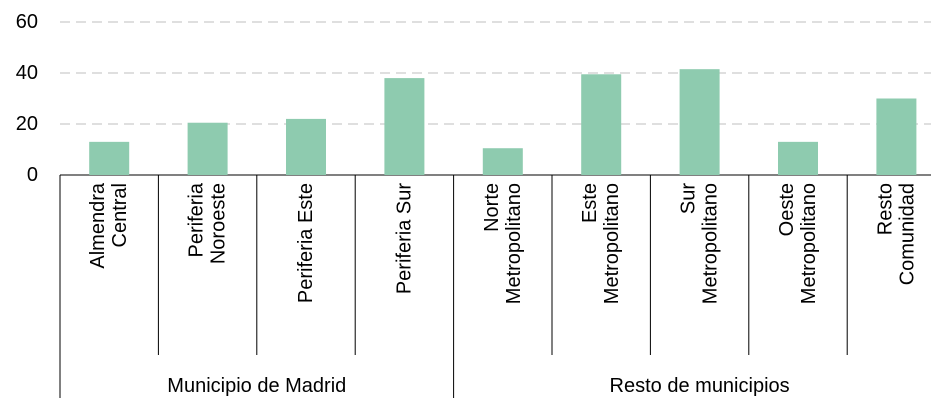 This screenshot has height=398, width=931. Describe the element at coordinates (896, 234) in the screenshot. I see `x-tick-label: RestoComunidad` at that location.